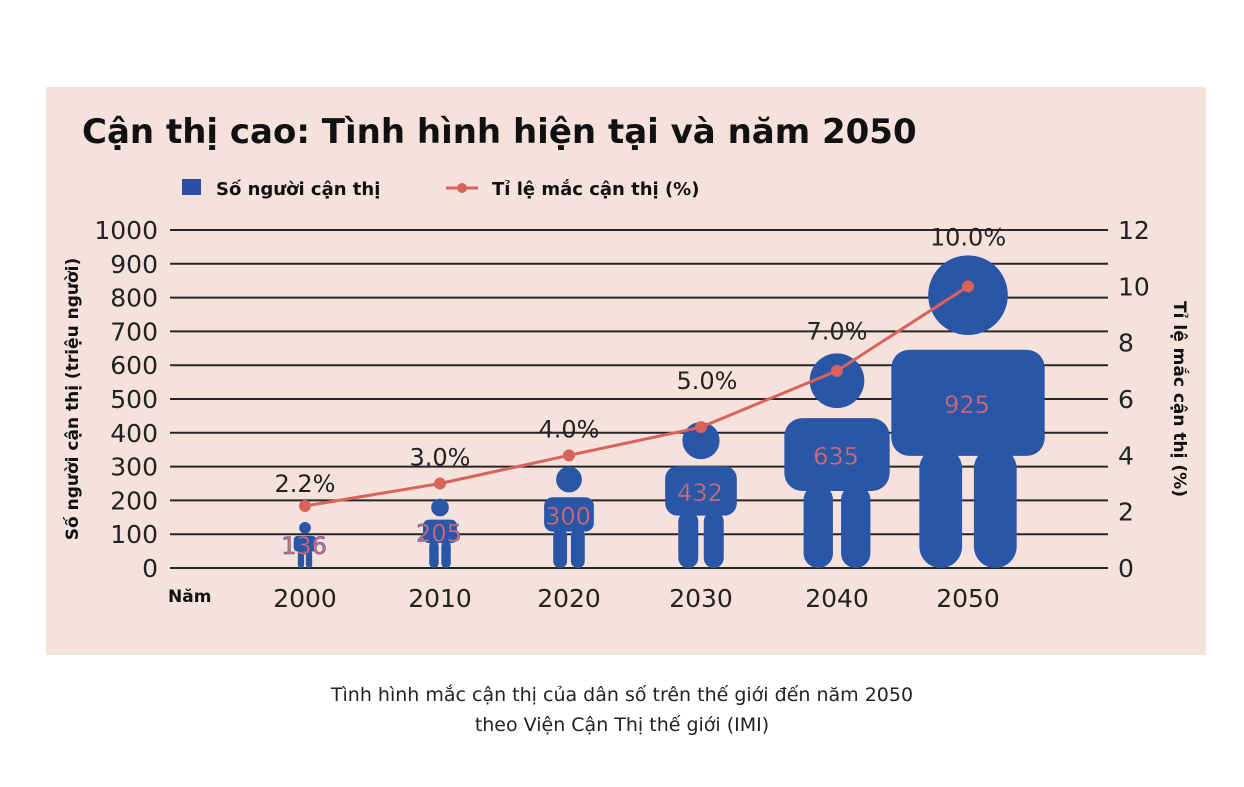  What do you see at coordinates (569, 598) in the screenshot?
I see `x-tick-label: 2020` at bounding box center [569, 598].